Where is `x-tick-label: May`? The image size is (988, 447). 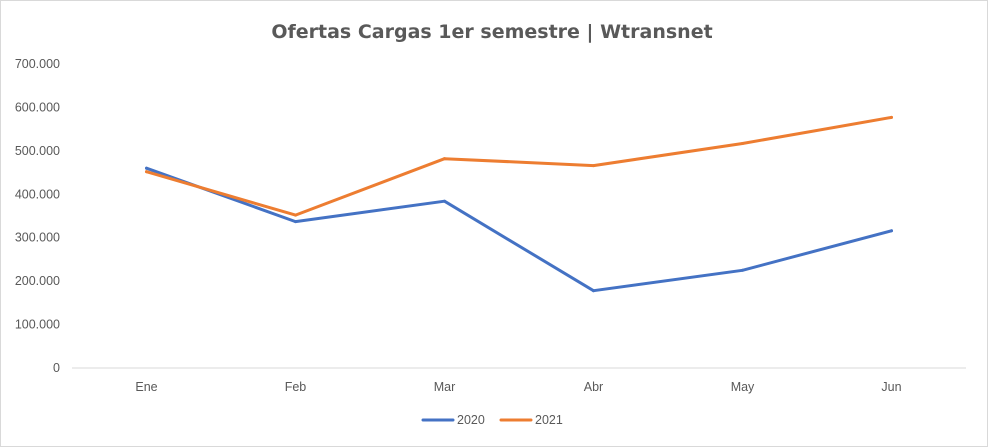
x-tick-label: May is located at coordinates (743, 387).